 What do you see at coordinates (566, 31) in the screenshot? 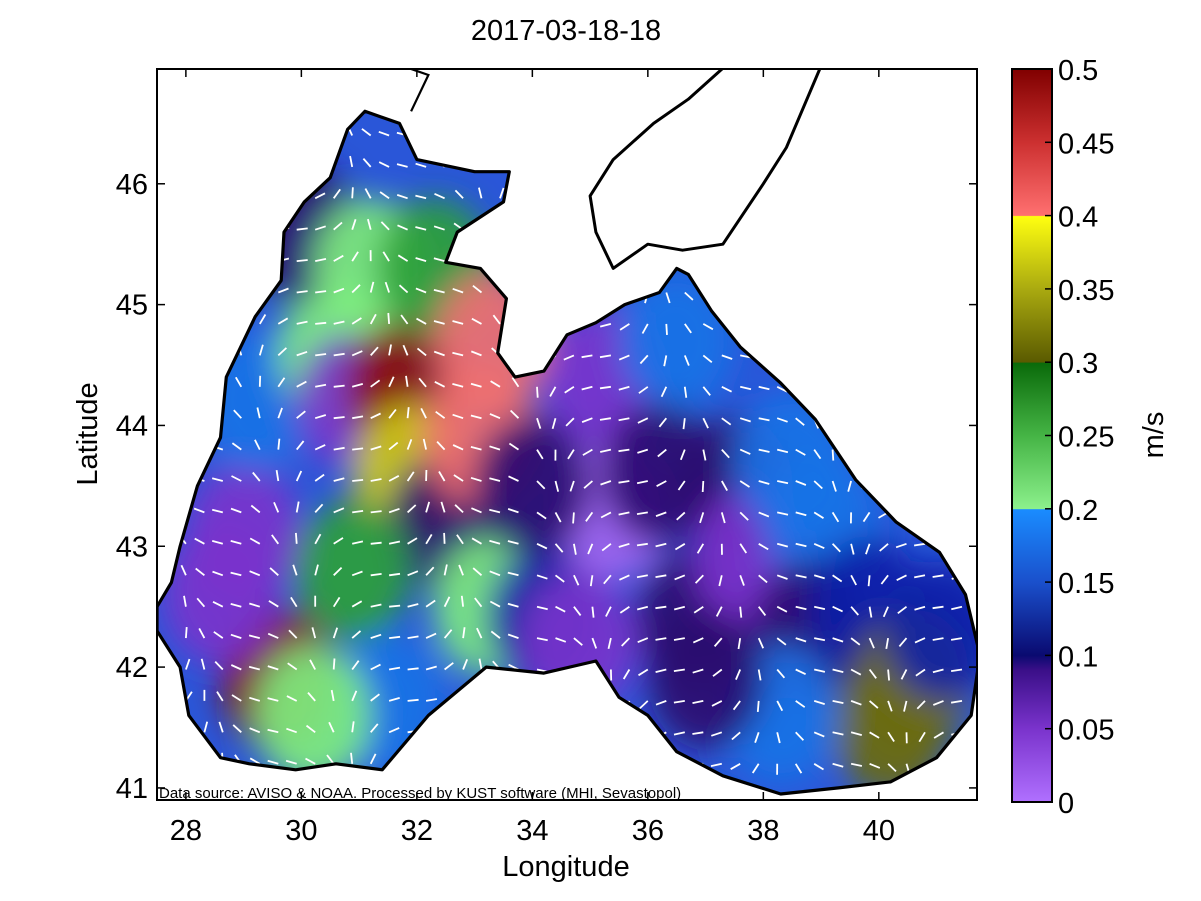
I see `chart-title: 2017-03-18-18` at bounding box center [566, 31].